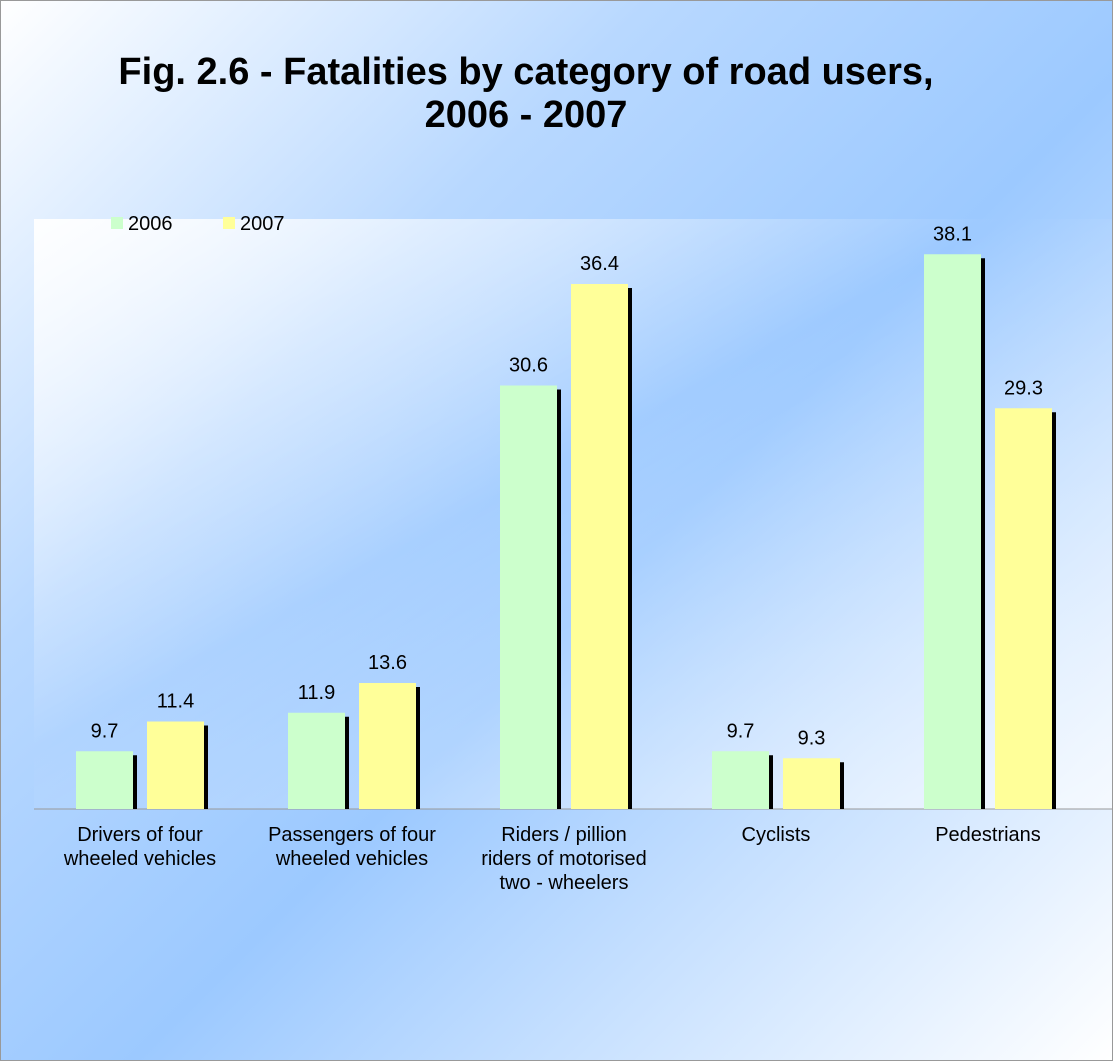 This screenshot has width=1113, height=1061. Describe the element at coordinates (387, 663) in the screenshot. I see `data-label: 13.6` at that location.